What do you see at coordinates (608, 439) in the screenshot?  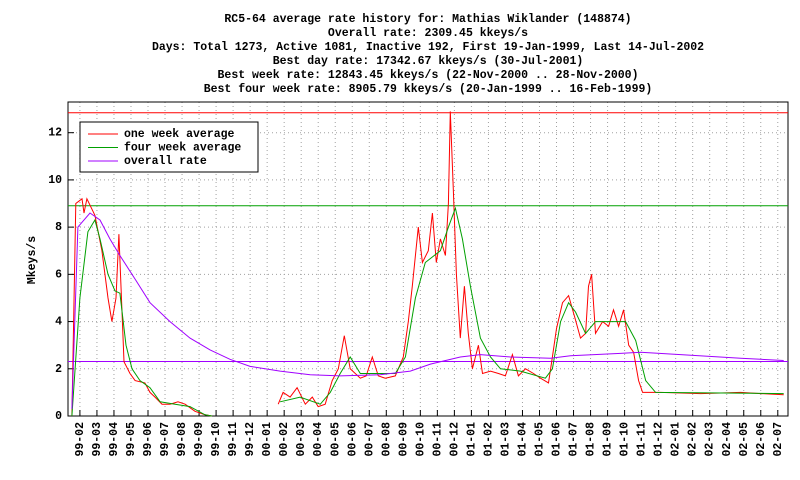 I see `x-tick-label: 01-09` at bounding box center [608, 439].